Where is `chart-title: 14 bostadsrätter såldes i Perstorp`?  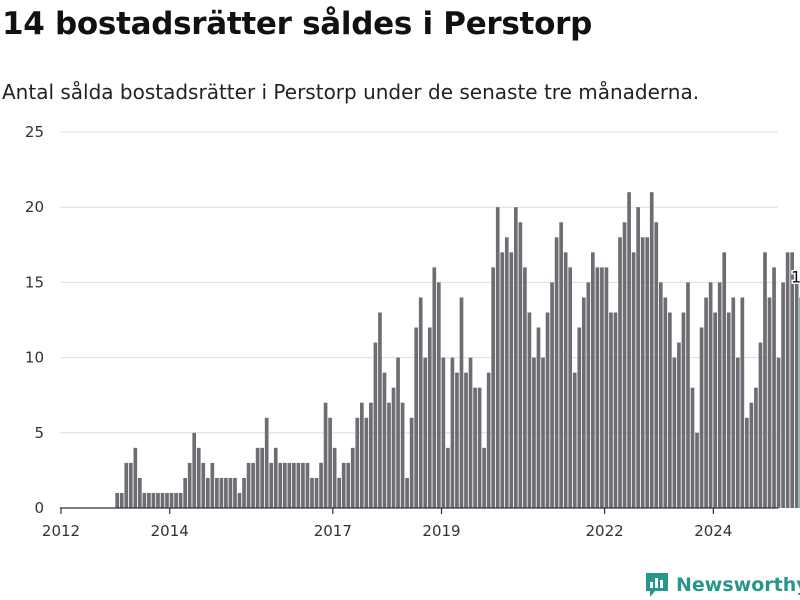 chart-title: 14 bostadsrätter såldes i Perstorp is located at coordinates (297, 24).